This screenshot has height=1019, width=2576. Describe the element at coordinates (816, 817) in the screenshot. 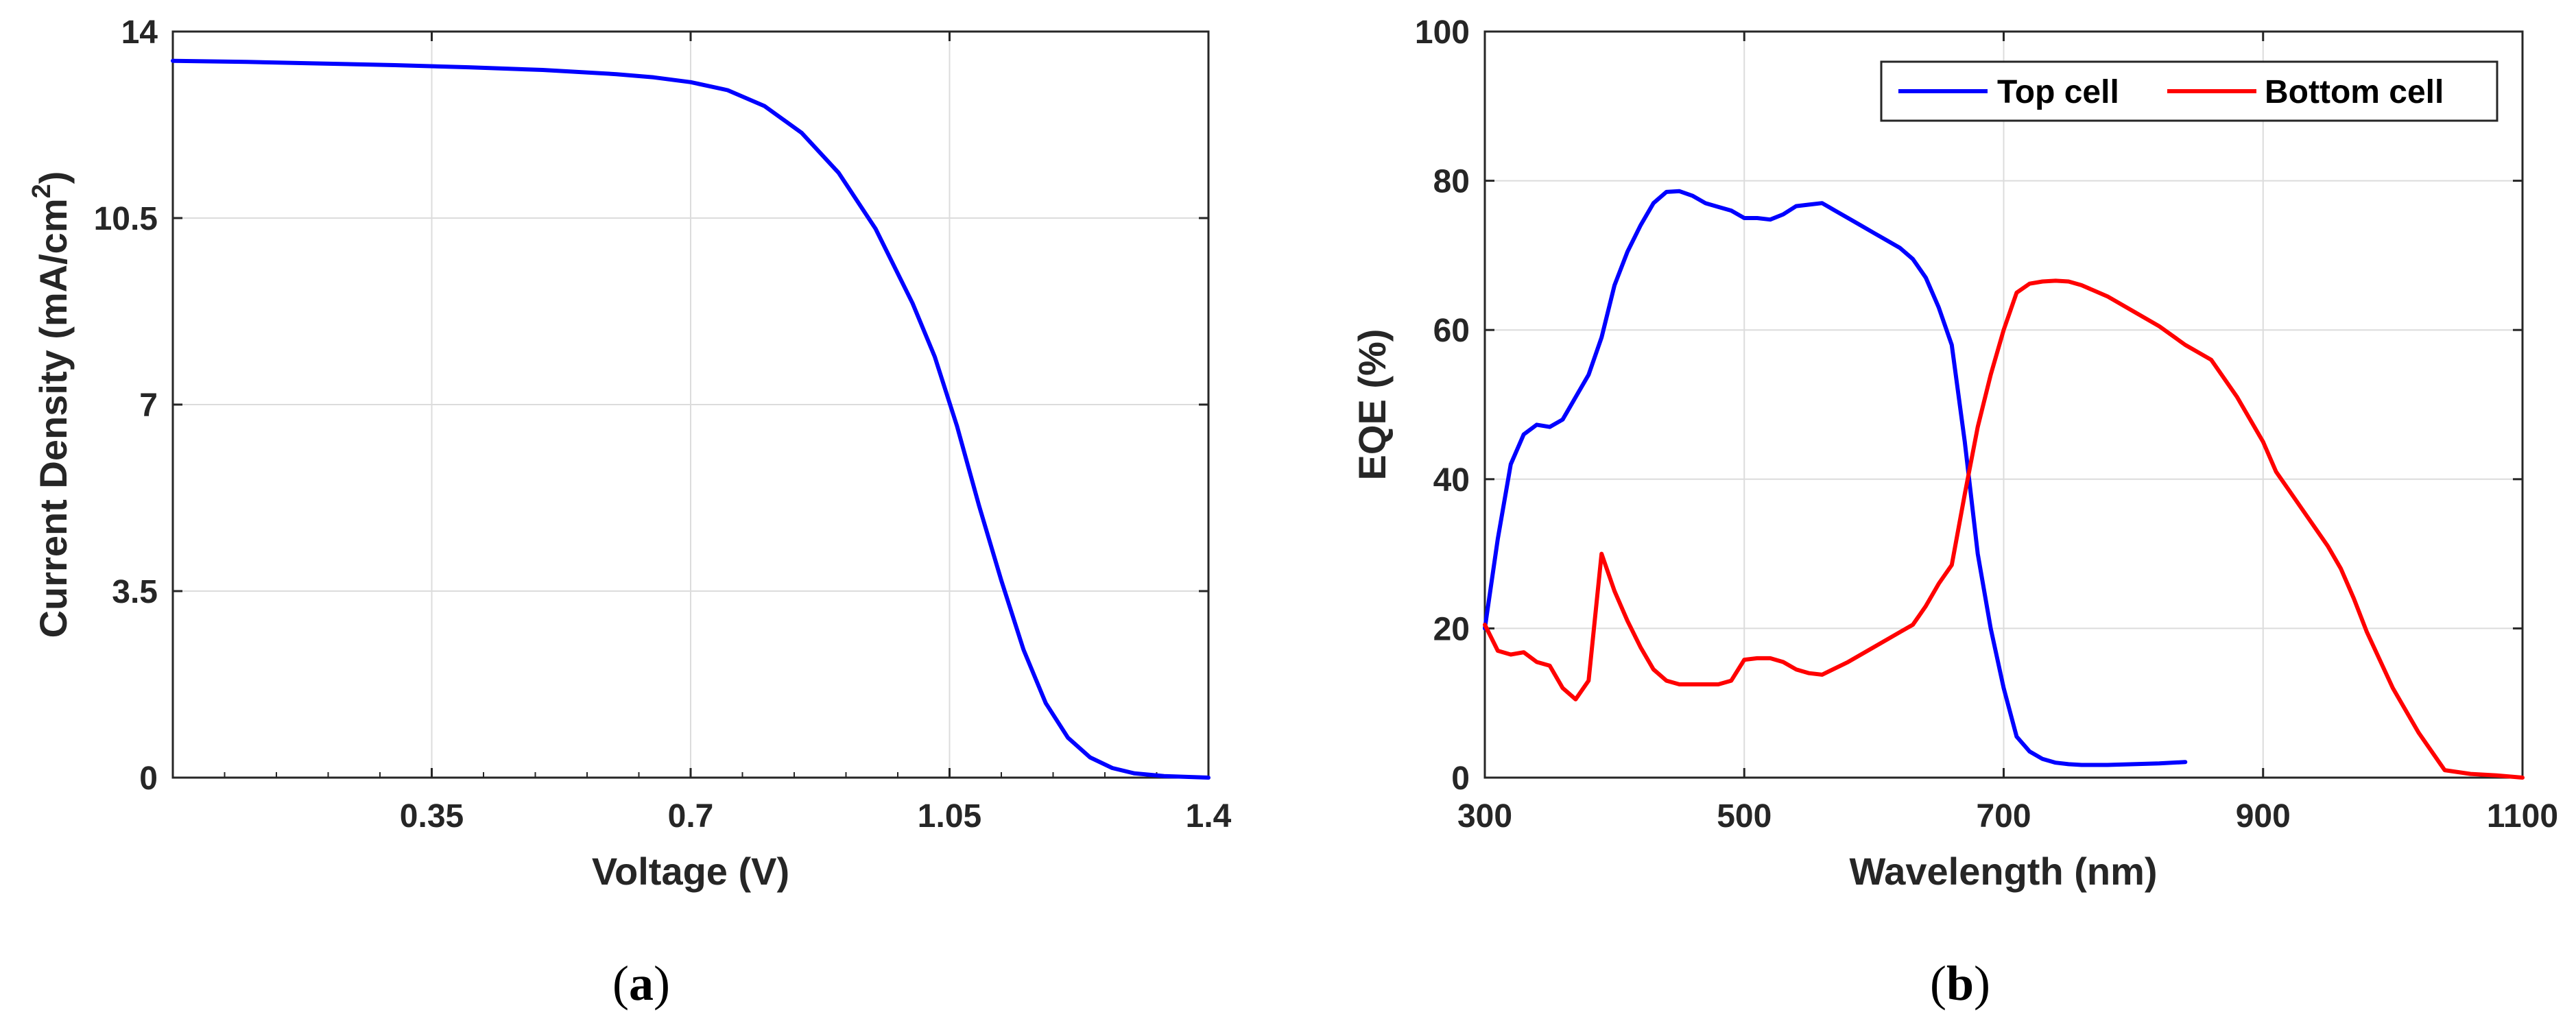

I see `x-tick-labels: 0.35 0.7 1.05 1.4` at that location.